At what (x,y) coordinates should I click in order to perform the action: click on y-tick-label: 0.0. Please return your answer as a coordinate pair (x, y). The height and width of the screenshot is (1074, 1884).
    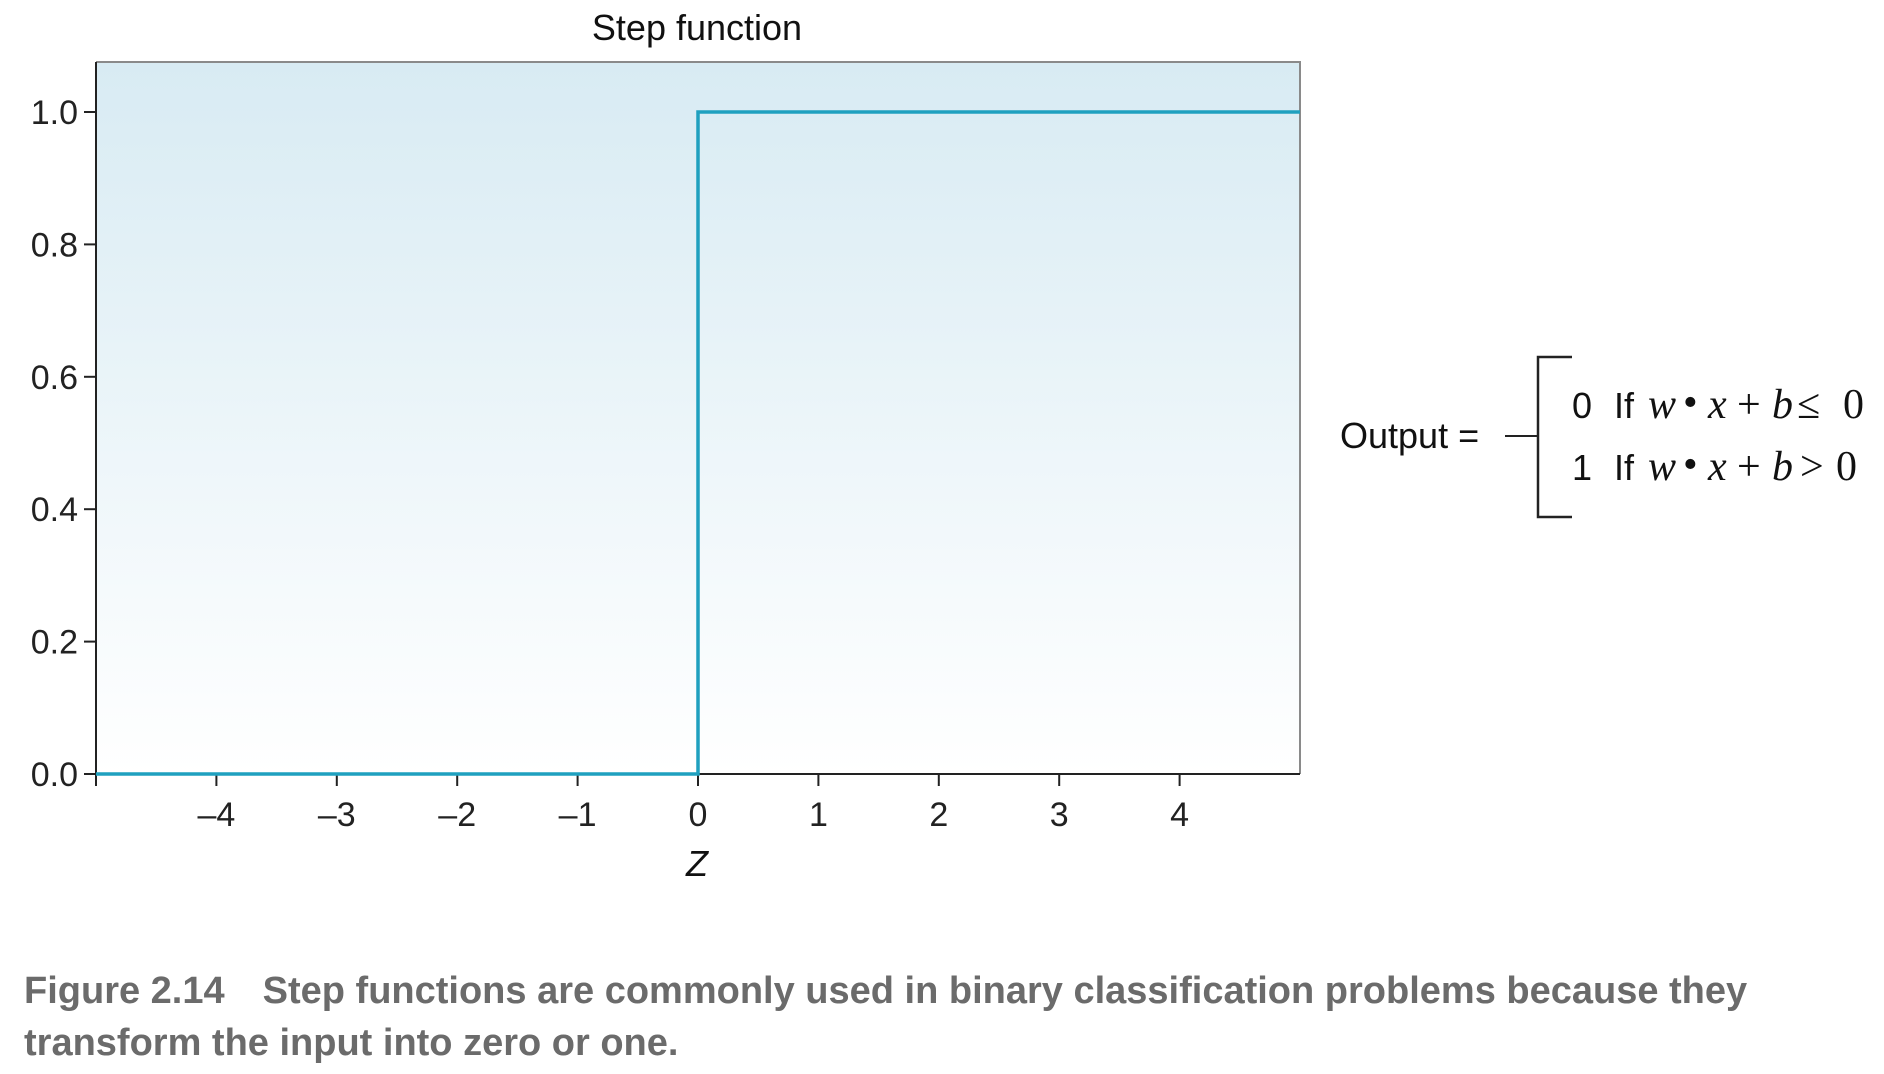
    Looking at the image, I should click on (54, 775).